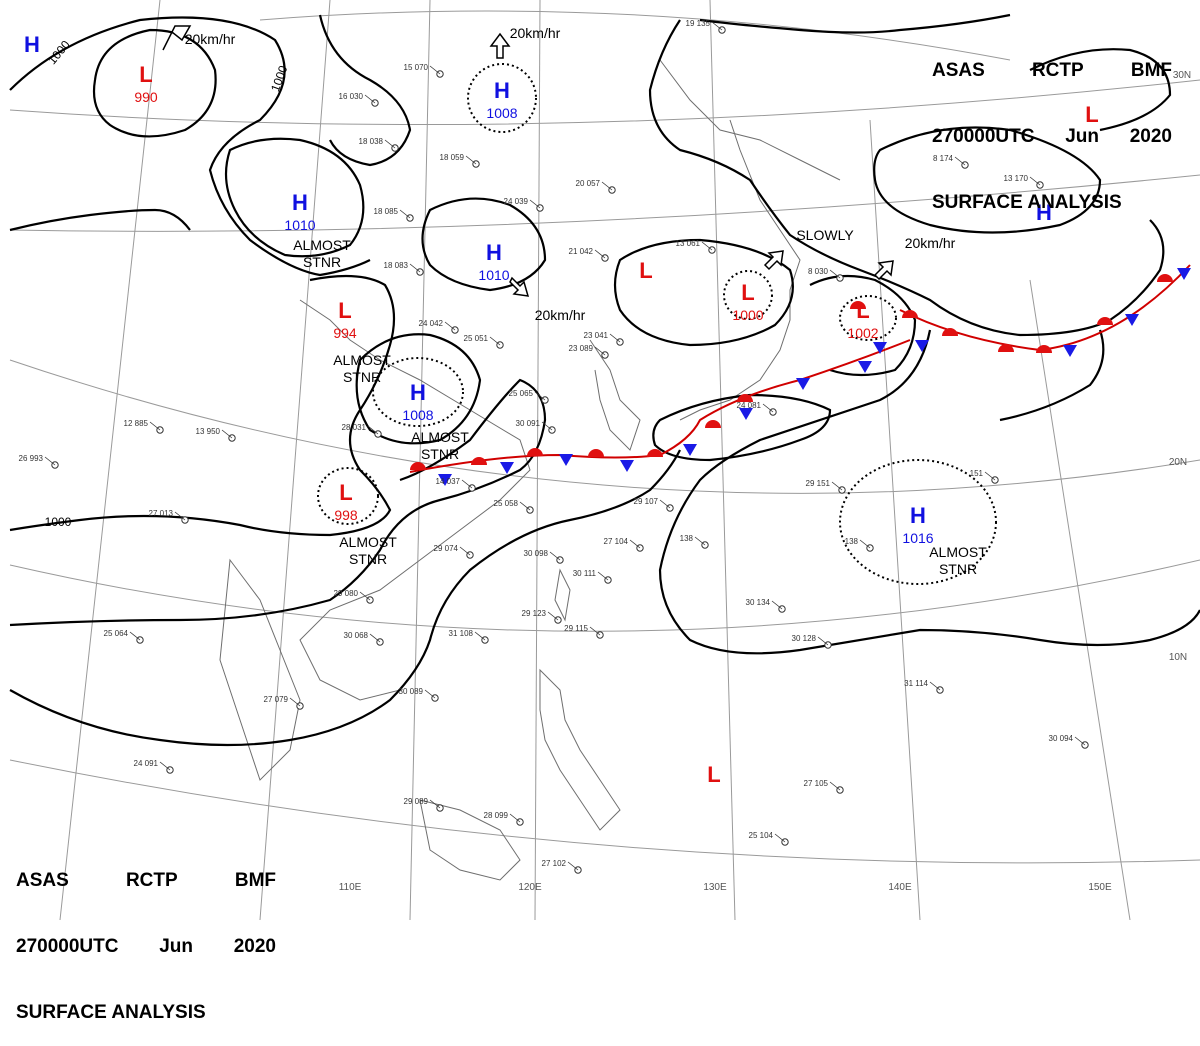 The height and width of the screenshot is (1046, 1200). Describe the element at coordinates (917, 538) in the screenshot. I see `pressure-value: 1016` at that location.